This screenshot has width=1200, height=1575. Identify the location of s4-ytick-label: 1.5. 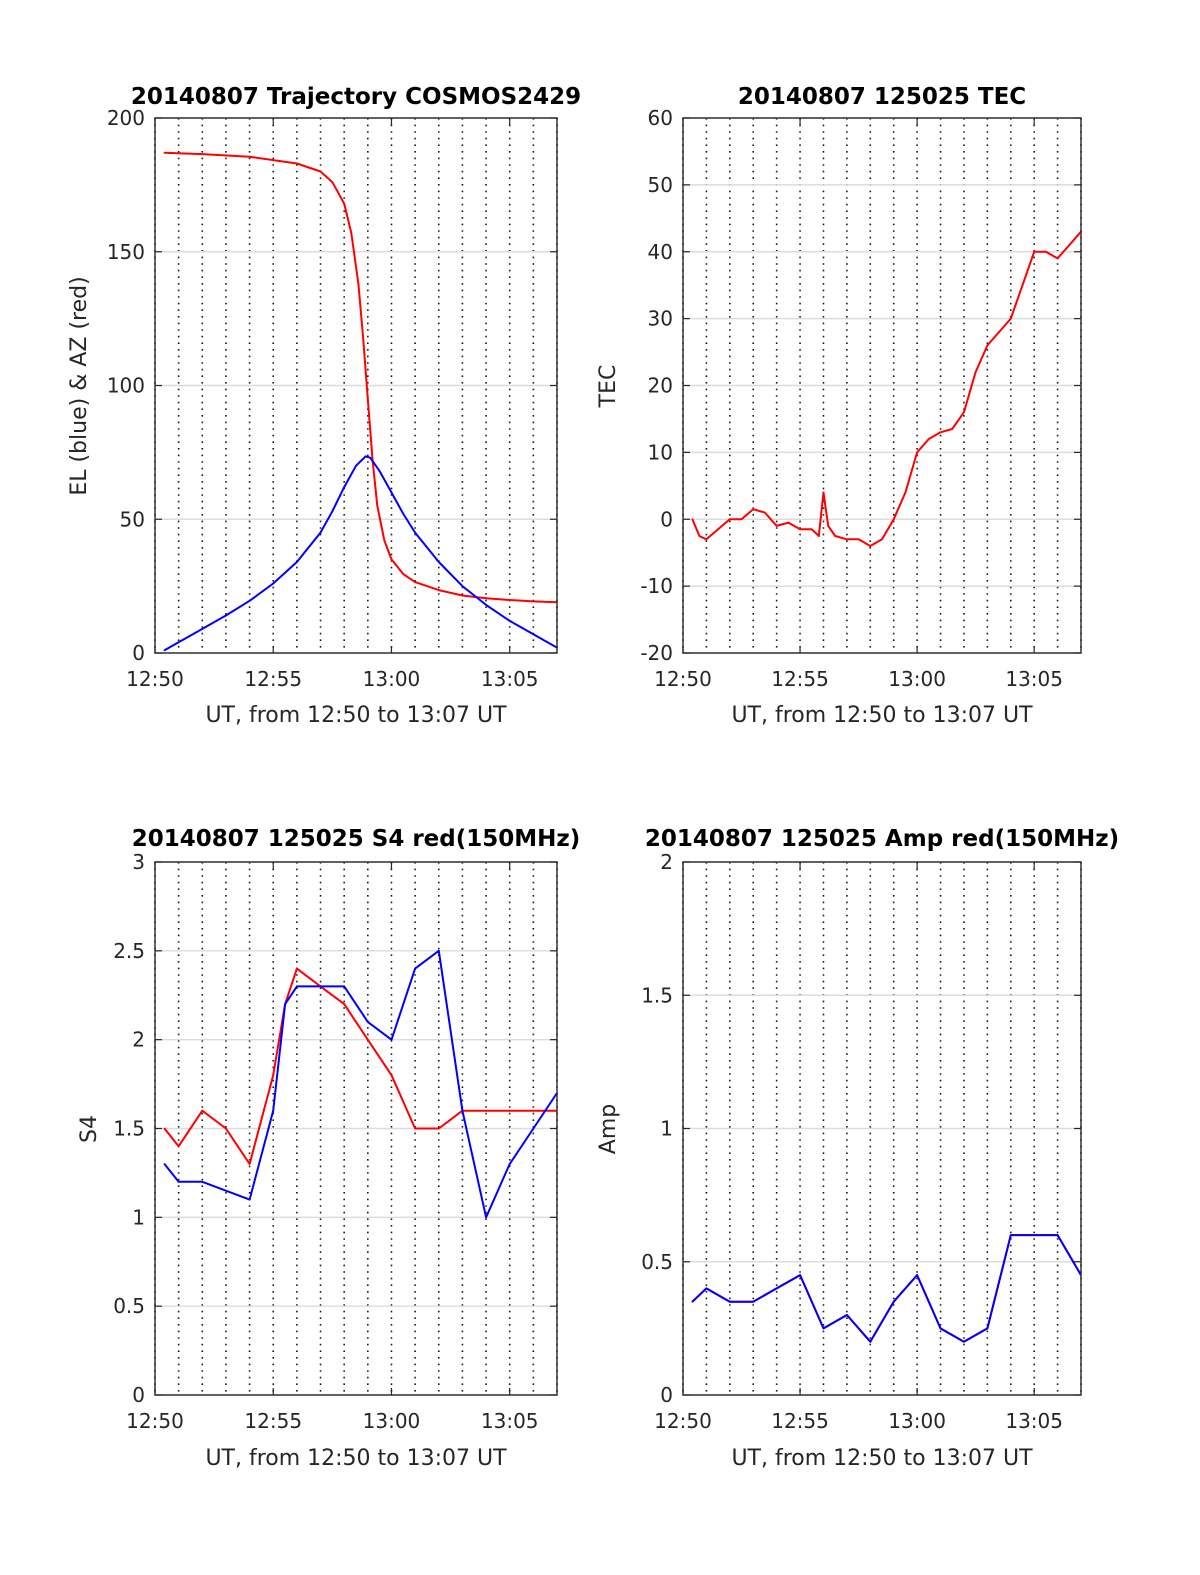
(129, 1129).